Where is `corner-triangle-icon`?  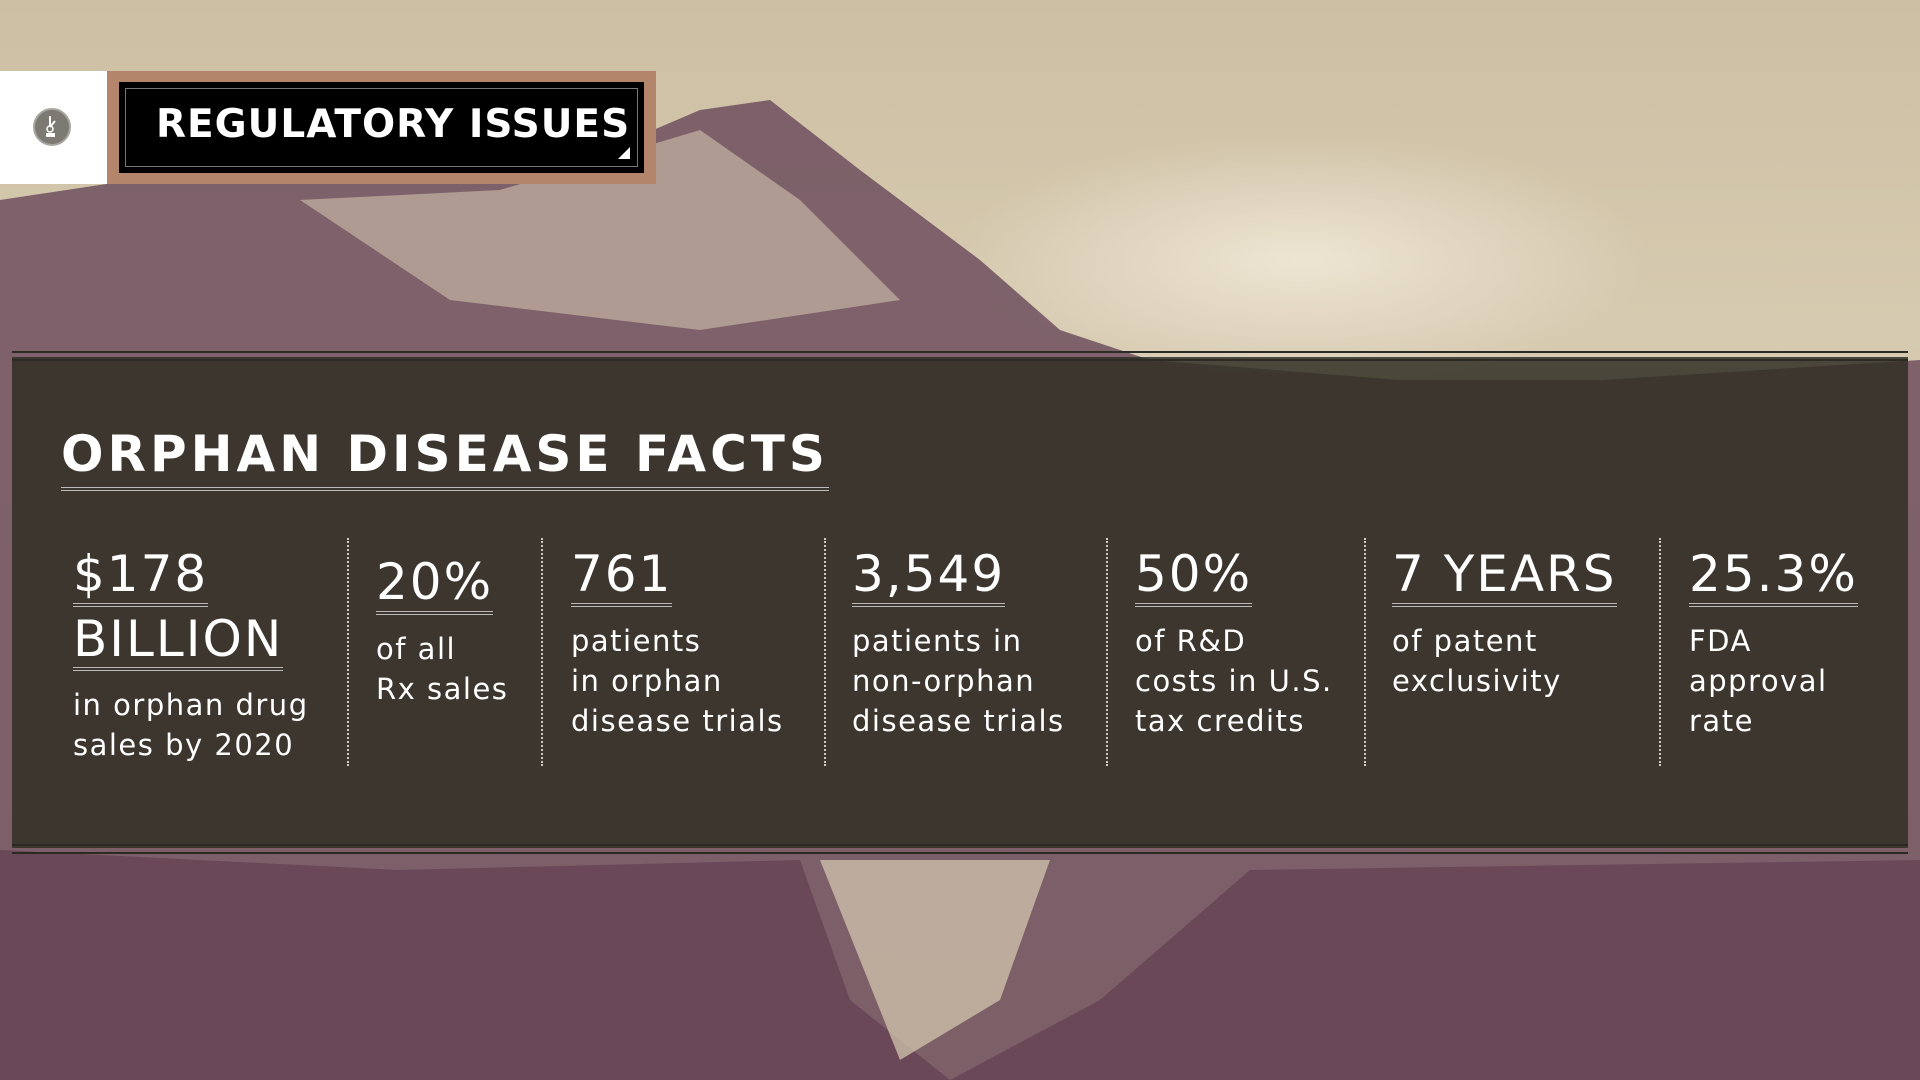
corner-triangle-icon is located at coordinates (624, 153).